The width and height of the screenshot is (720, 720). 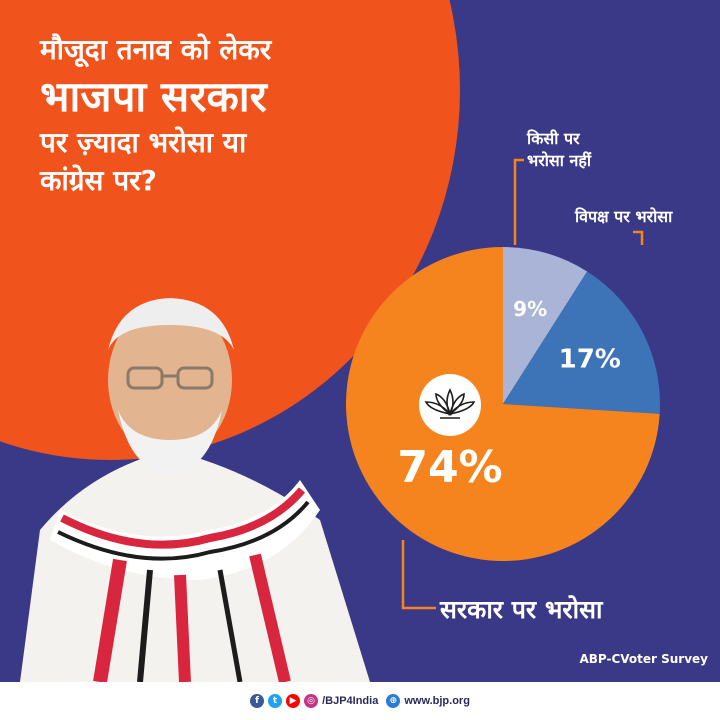 I want to click on lotus-icon, so click(x=450, y=403).